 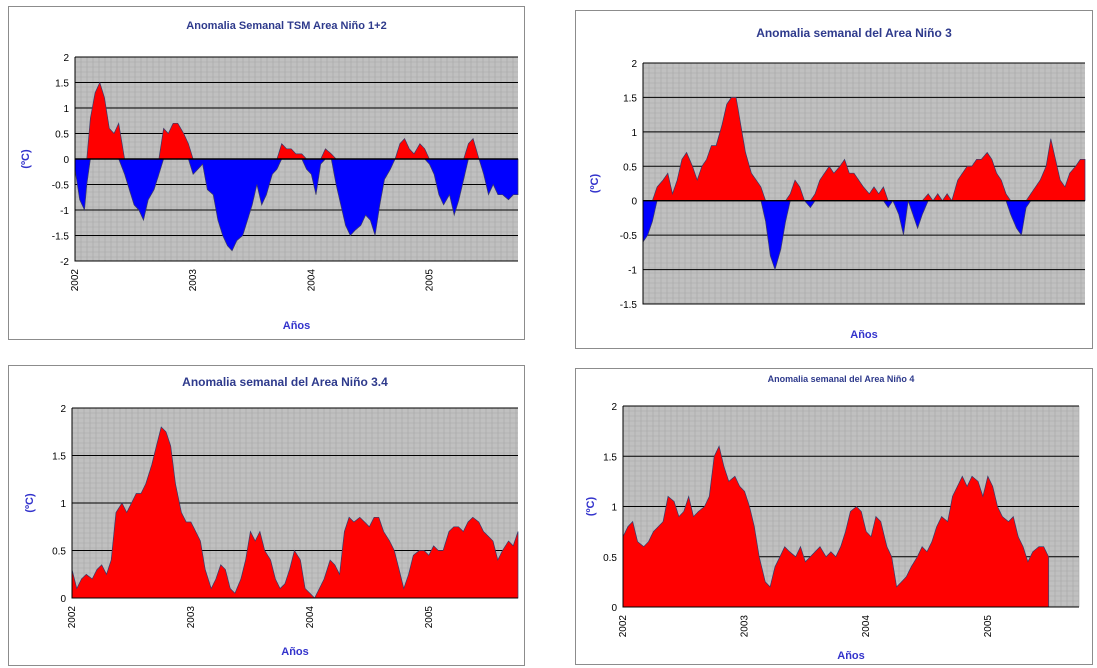 What do you see at coordinates (64, 262) in the screenshot?
I see `y-tick-label: -2` at bounding box center [64, 262].